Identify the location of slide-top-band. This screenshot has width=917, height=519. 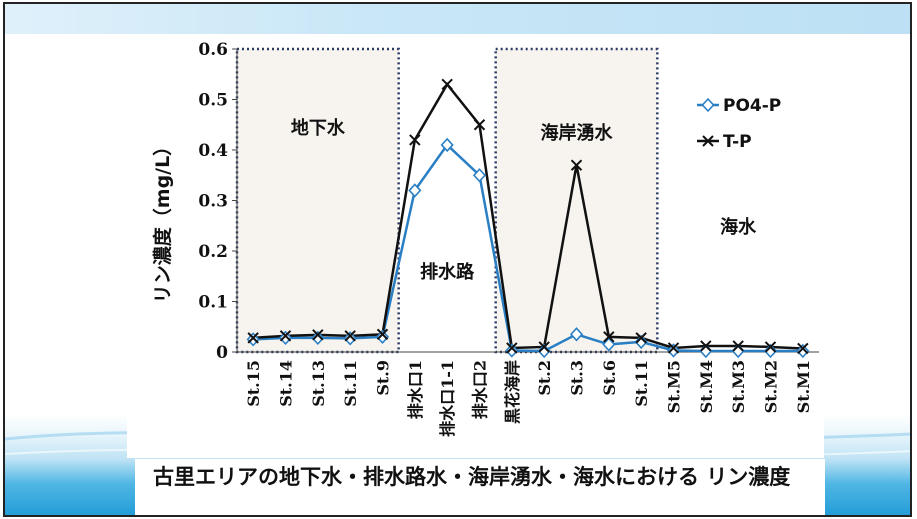
(457, 19).